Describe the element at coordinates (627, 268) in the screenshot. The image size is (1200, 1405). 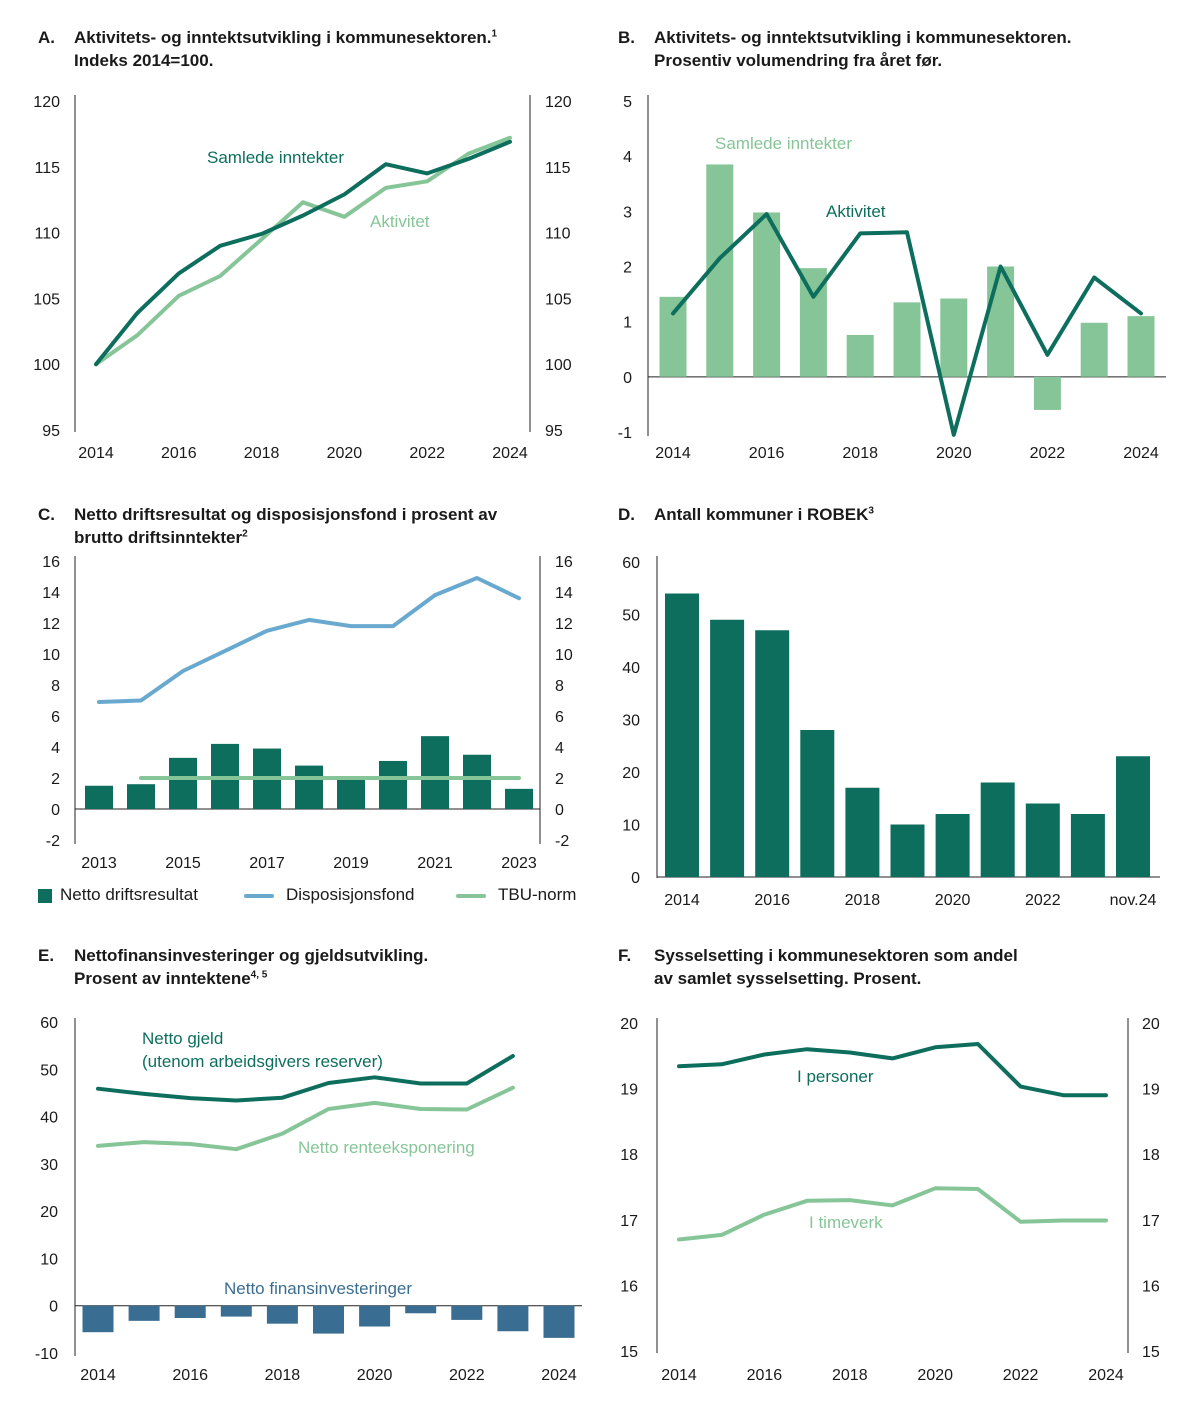
I see `panel-b-ytick-left: 2` at that location.